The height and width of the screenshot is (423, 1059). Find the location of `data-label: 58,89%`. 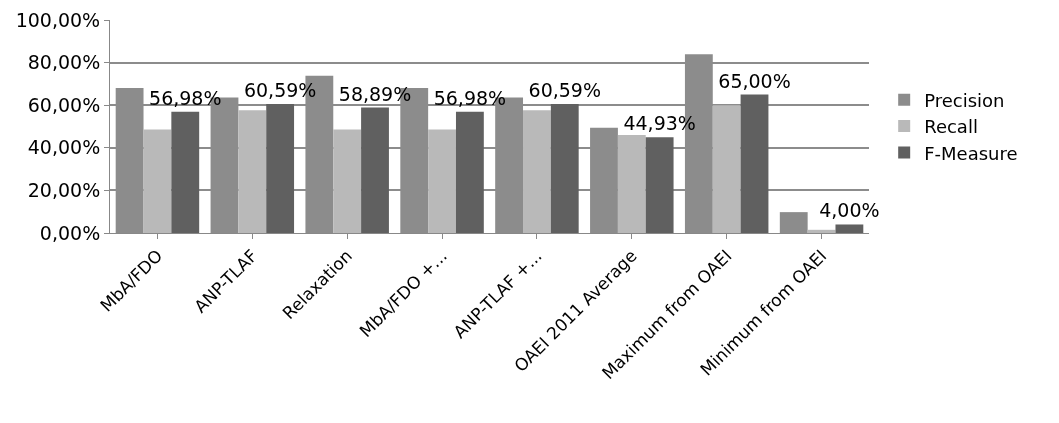

data-label: 58,89% is located at coordinates (375, 93).